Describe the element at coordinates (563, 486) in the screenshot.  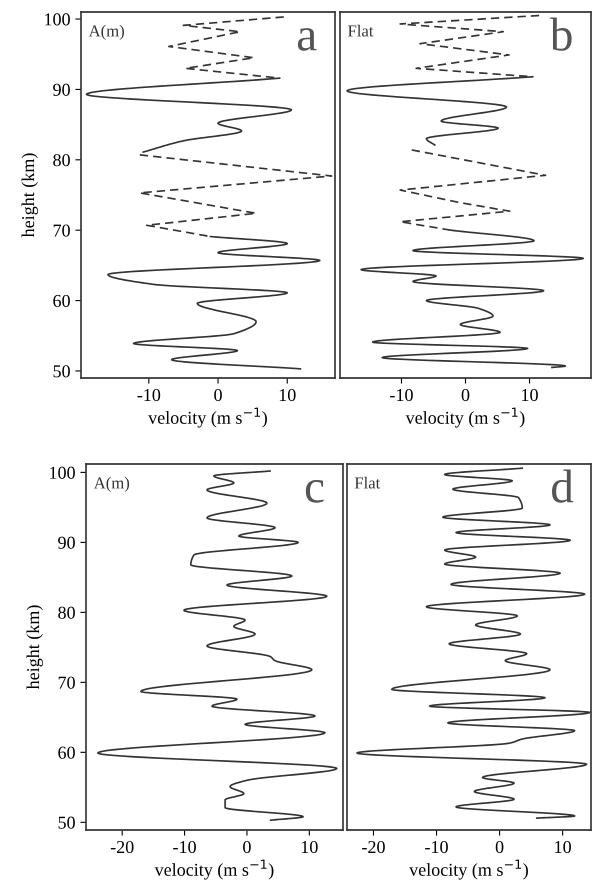
I see `annotation: d` at that location.